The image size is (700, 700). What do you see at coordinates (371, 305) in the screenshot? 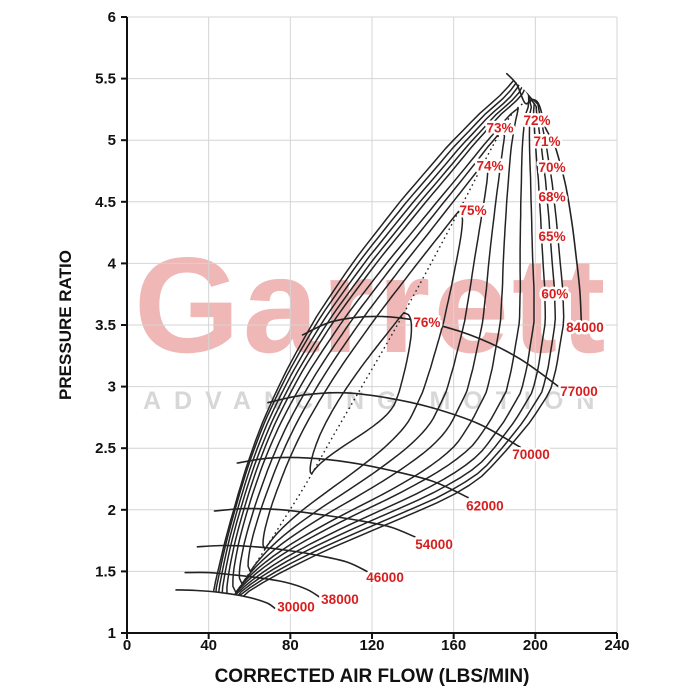
I see `garrett-watermark: Garrett` at bounding box center [371, 305].